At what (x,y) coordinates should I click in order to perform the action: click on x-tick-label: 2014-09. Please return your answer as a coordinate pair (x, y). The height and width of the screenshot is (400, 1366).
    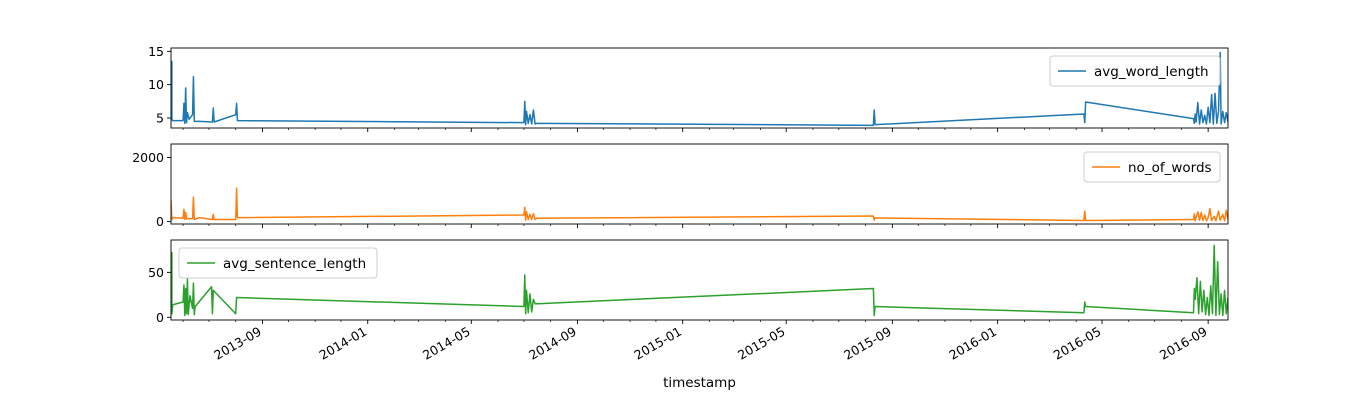
    Looking at the image, I should click on (552, 343).